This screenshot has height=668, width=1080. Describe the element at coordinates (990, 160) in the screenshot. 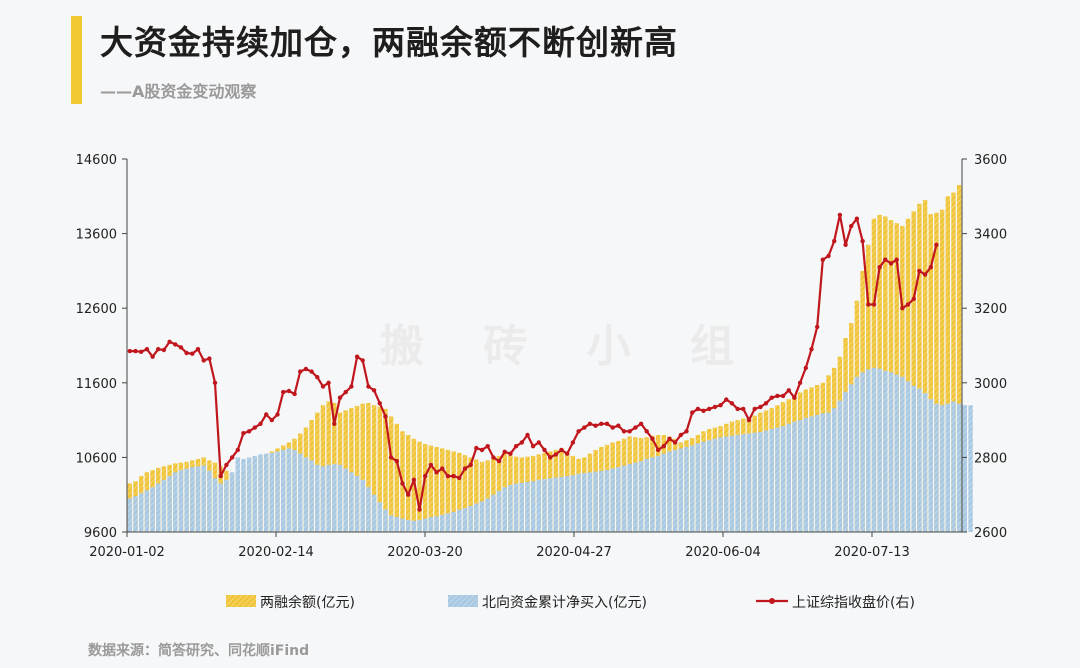

I see `right-tick-label: 3600` at that location.